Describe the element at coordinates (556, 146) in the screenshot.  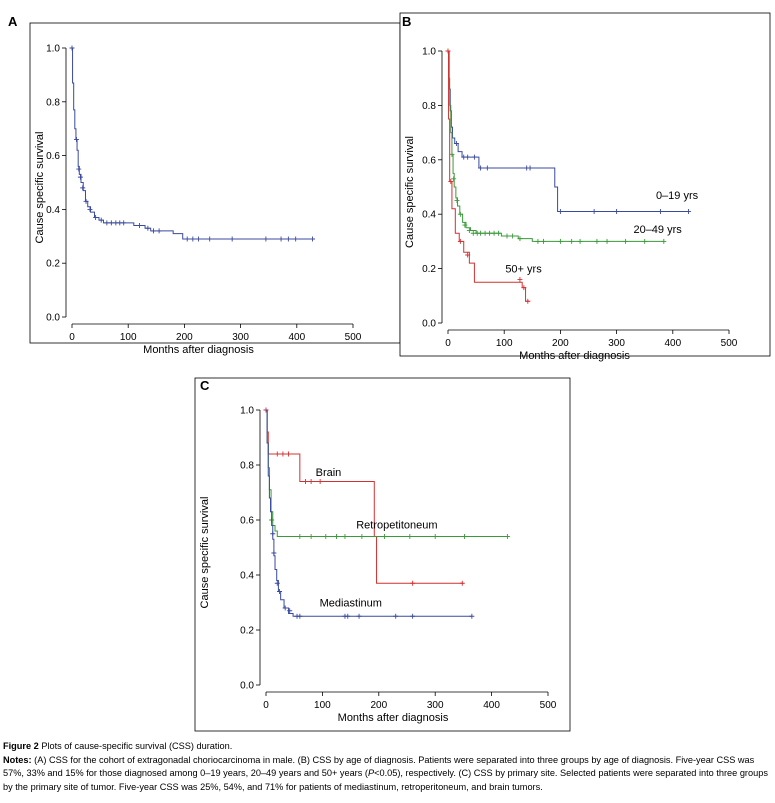
I see `survival-curve` at that location.